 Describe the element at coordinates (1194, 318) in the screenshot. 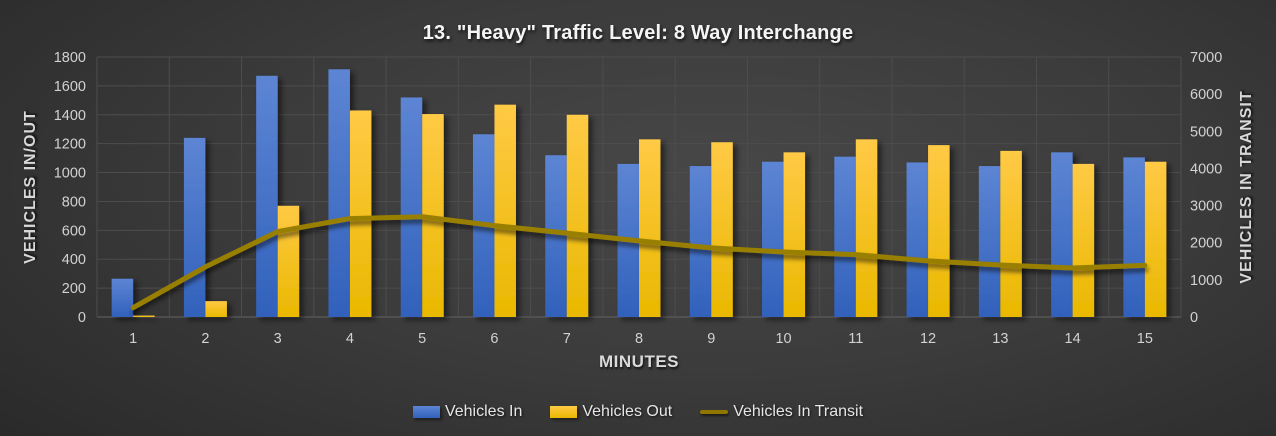

I see `ytick-right-0: 0` at that location.